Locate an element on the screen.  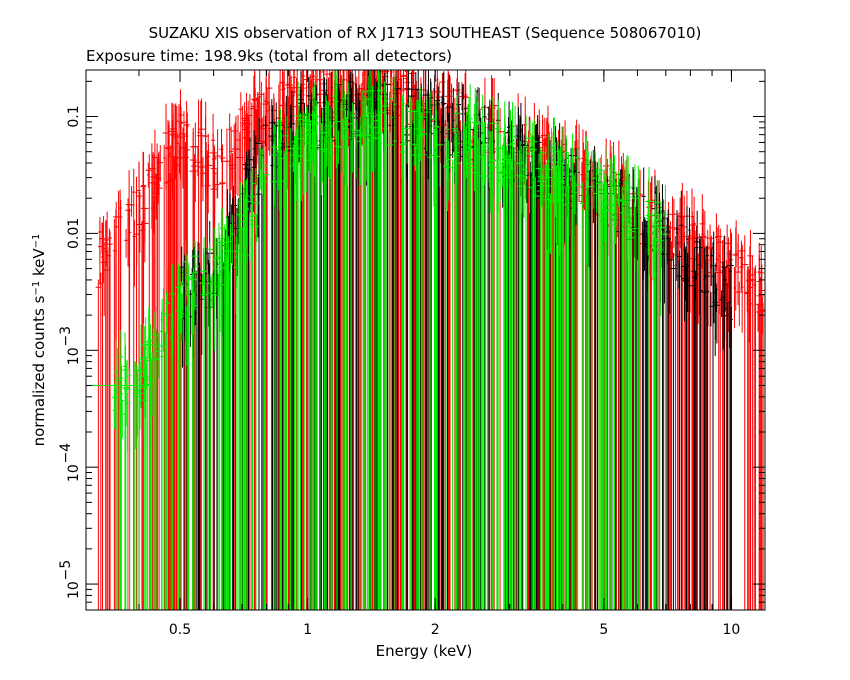
y-tick-label: 10−5 is located at coordinates (70, 579).